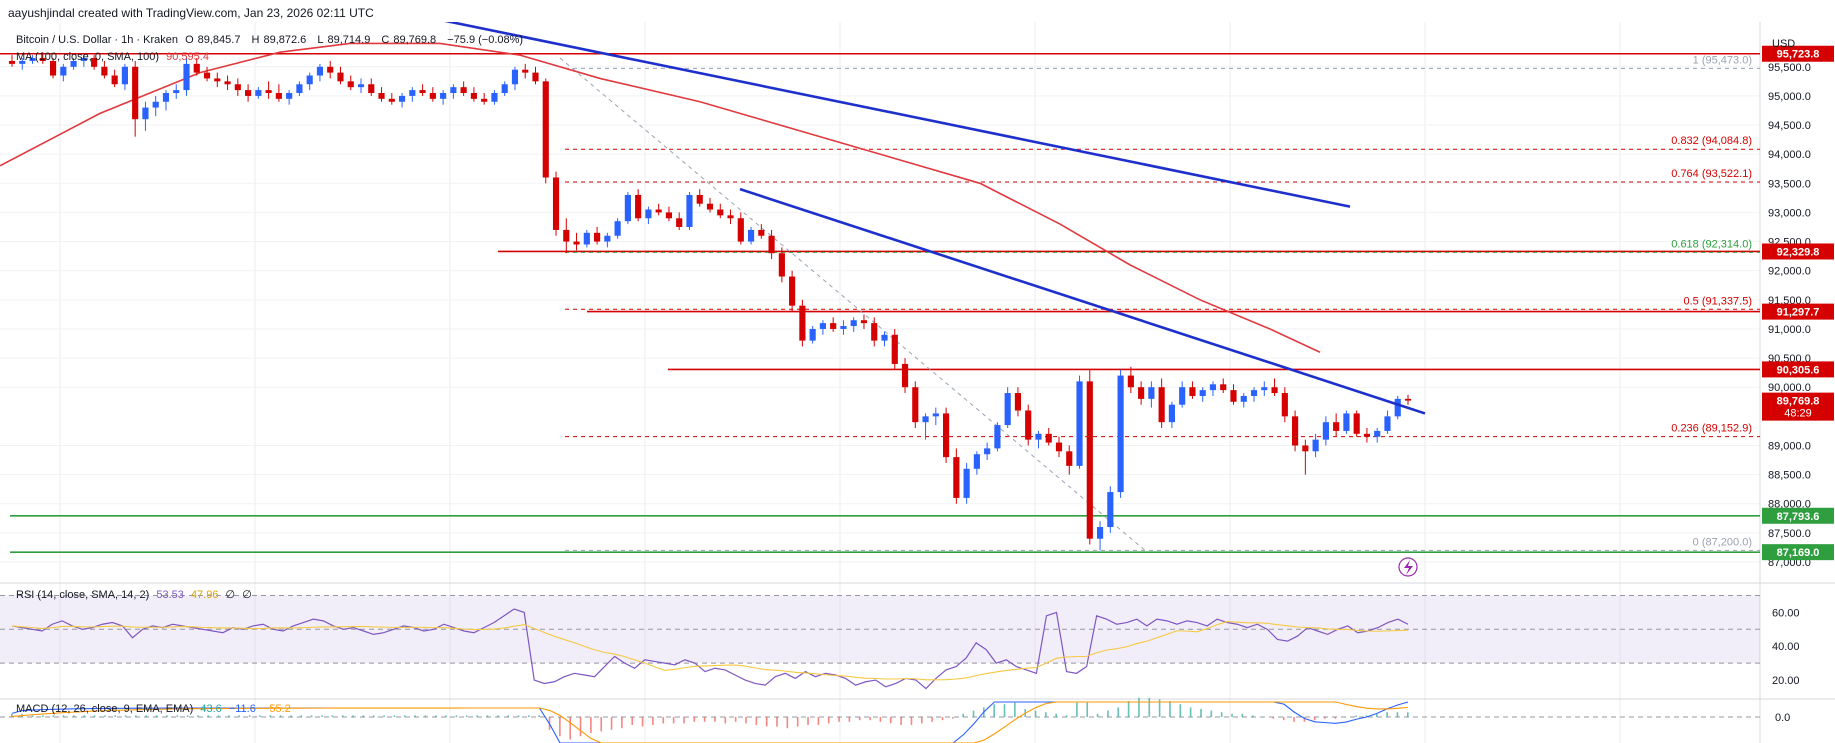 Image resolution: width=1835 pixels, height=743 pixels. Describe the element at coordinates (1798, 552) in the screenshot. I see `price-tag-bg` at that location.